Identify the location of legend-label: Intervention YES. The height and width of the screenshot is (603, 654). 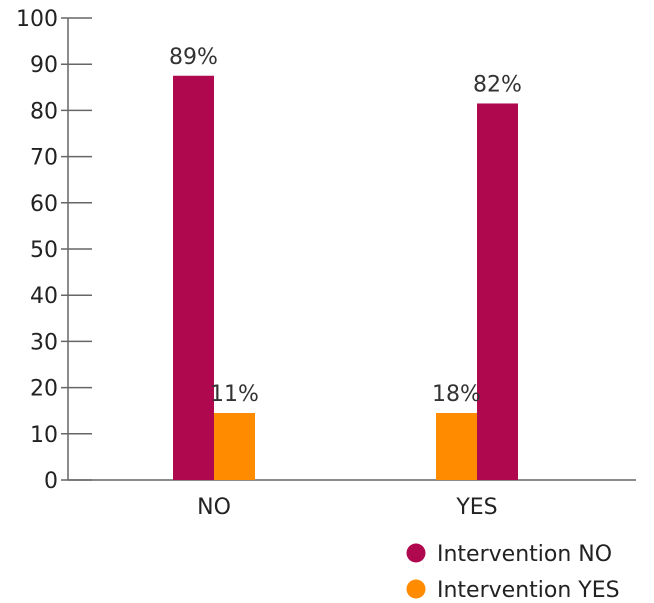
(528, 590).